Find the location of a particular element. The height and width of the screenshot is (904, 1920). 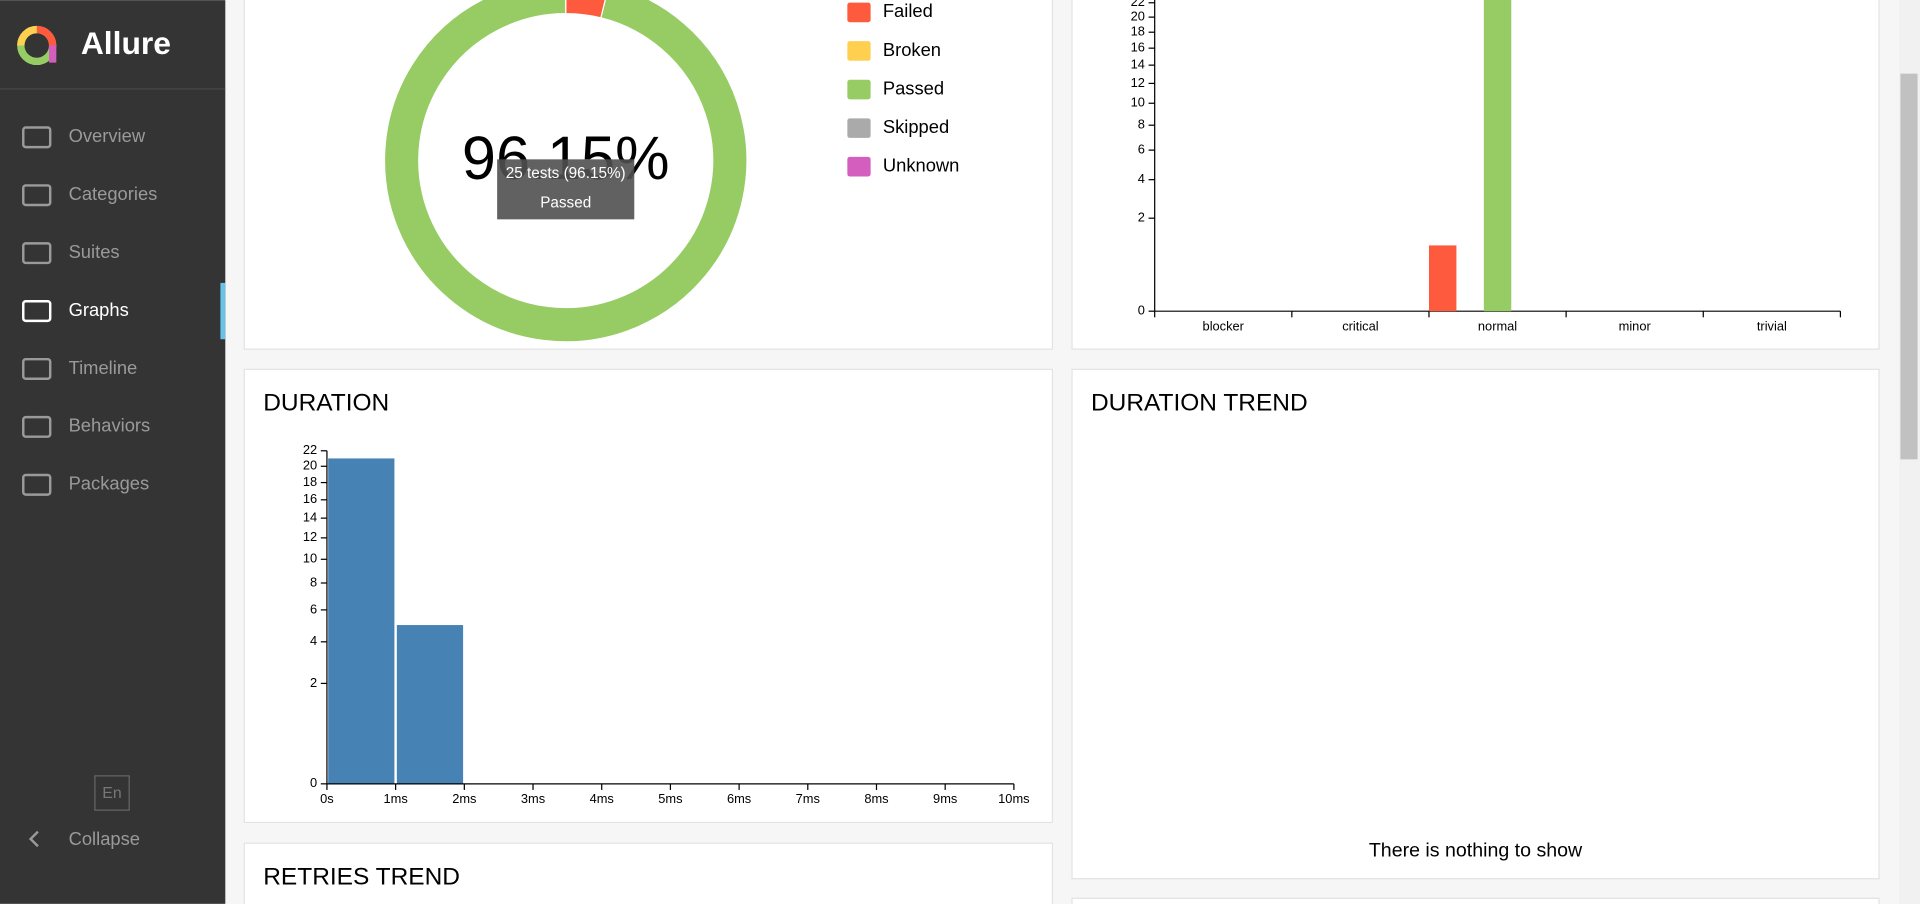

nav-item: Suites is located at coordinates (94, 251).